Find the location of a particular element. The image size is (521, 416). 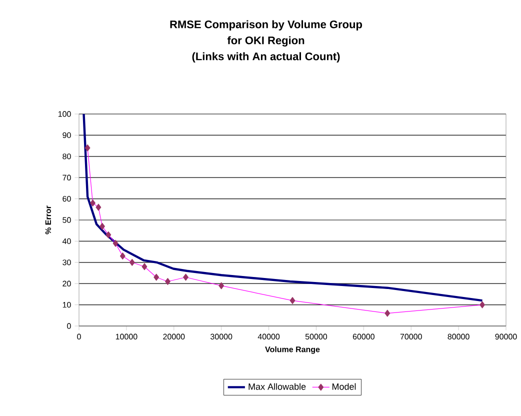

y-tick-label: 100 is located at coordinates (64, 114).